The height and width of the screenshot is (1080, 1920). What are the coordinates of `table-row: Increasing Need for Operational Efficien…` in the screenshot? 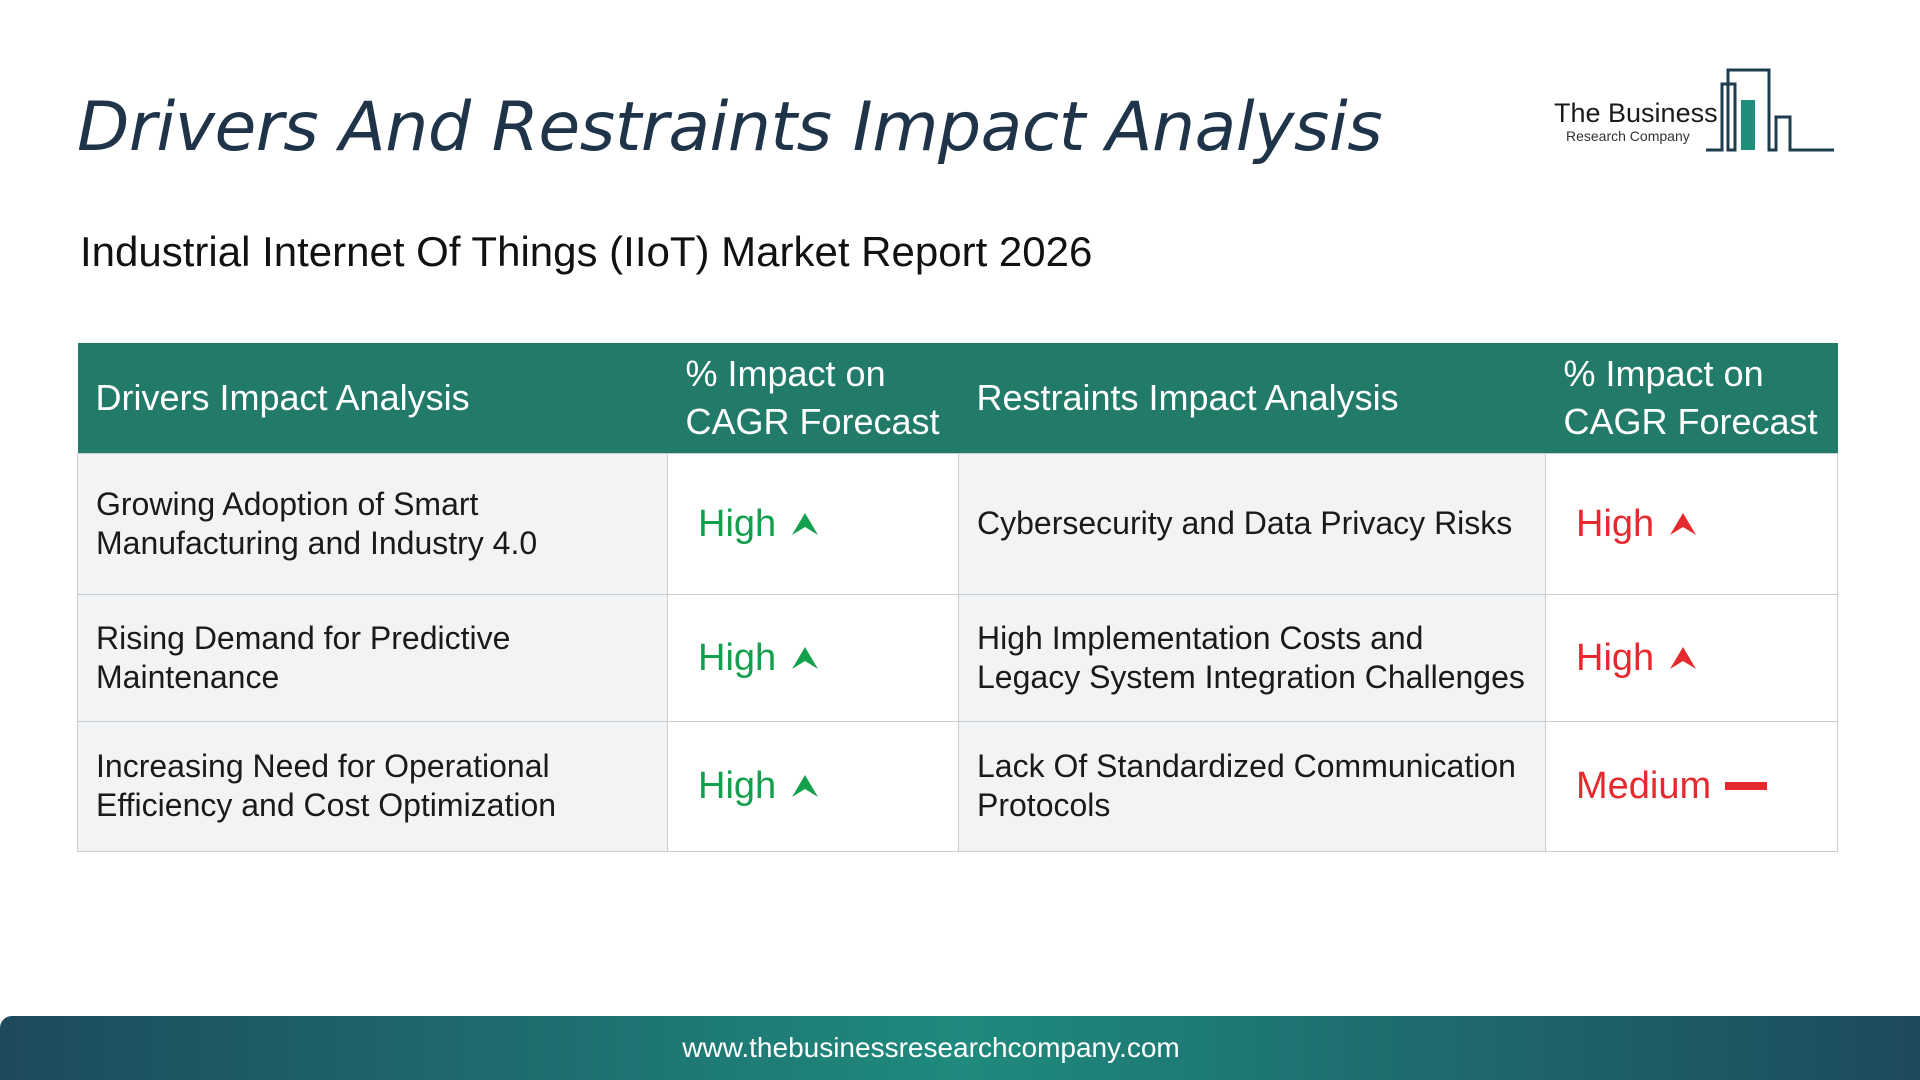 It's located at (957, 786).